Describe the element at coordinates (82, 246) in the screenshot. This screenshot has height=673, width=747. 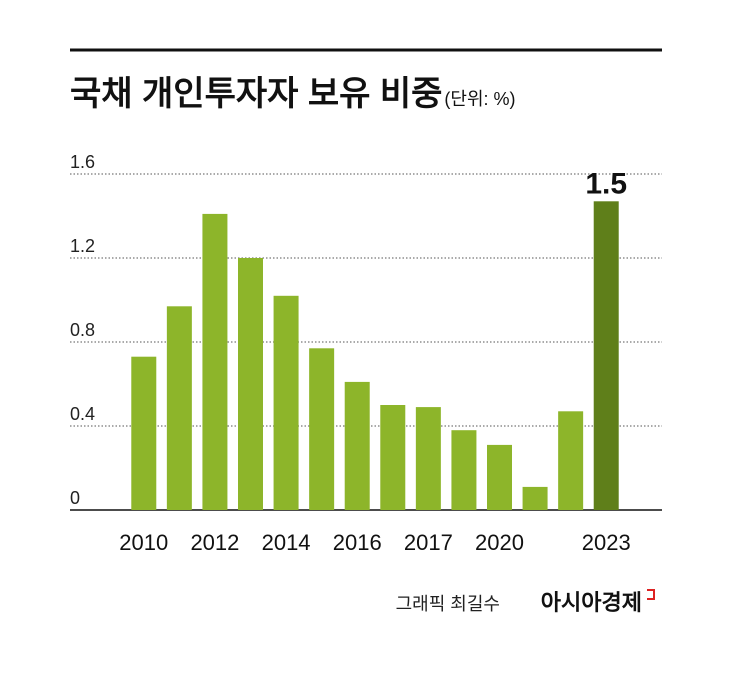
I see `y-tick-label: 1.2` at that location.